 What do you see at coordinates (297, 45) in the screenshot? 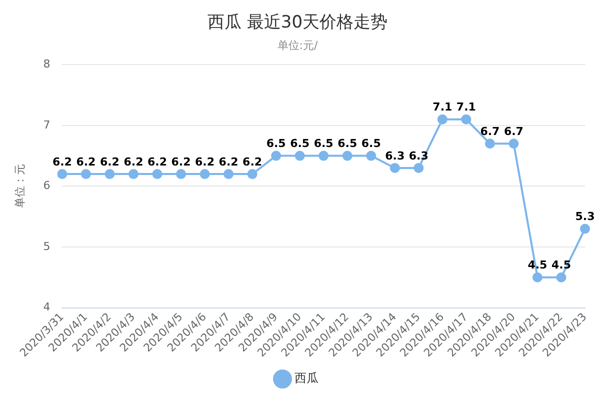
I see `chart-subtitle: 单位:元/` at bounding box center [297, 45].